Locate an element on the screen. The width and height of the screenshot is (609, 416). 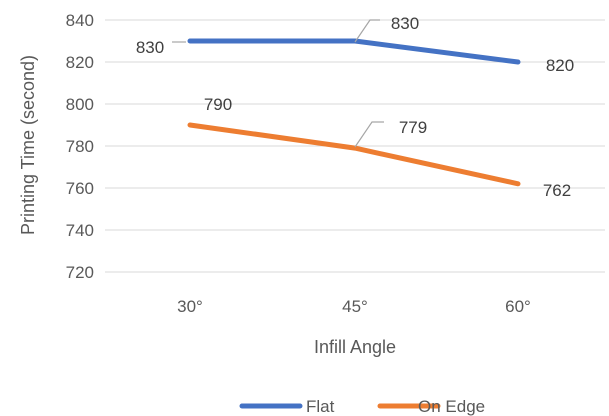
x-axis-title: Infill Angle is located at coordinates (355, 347).